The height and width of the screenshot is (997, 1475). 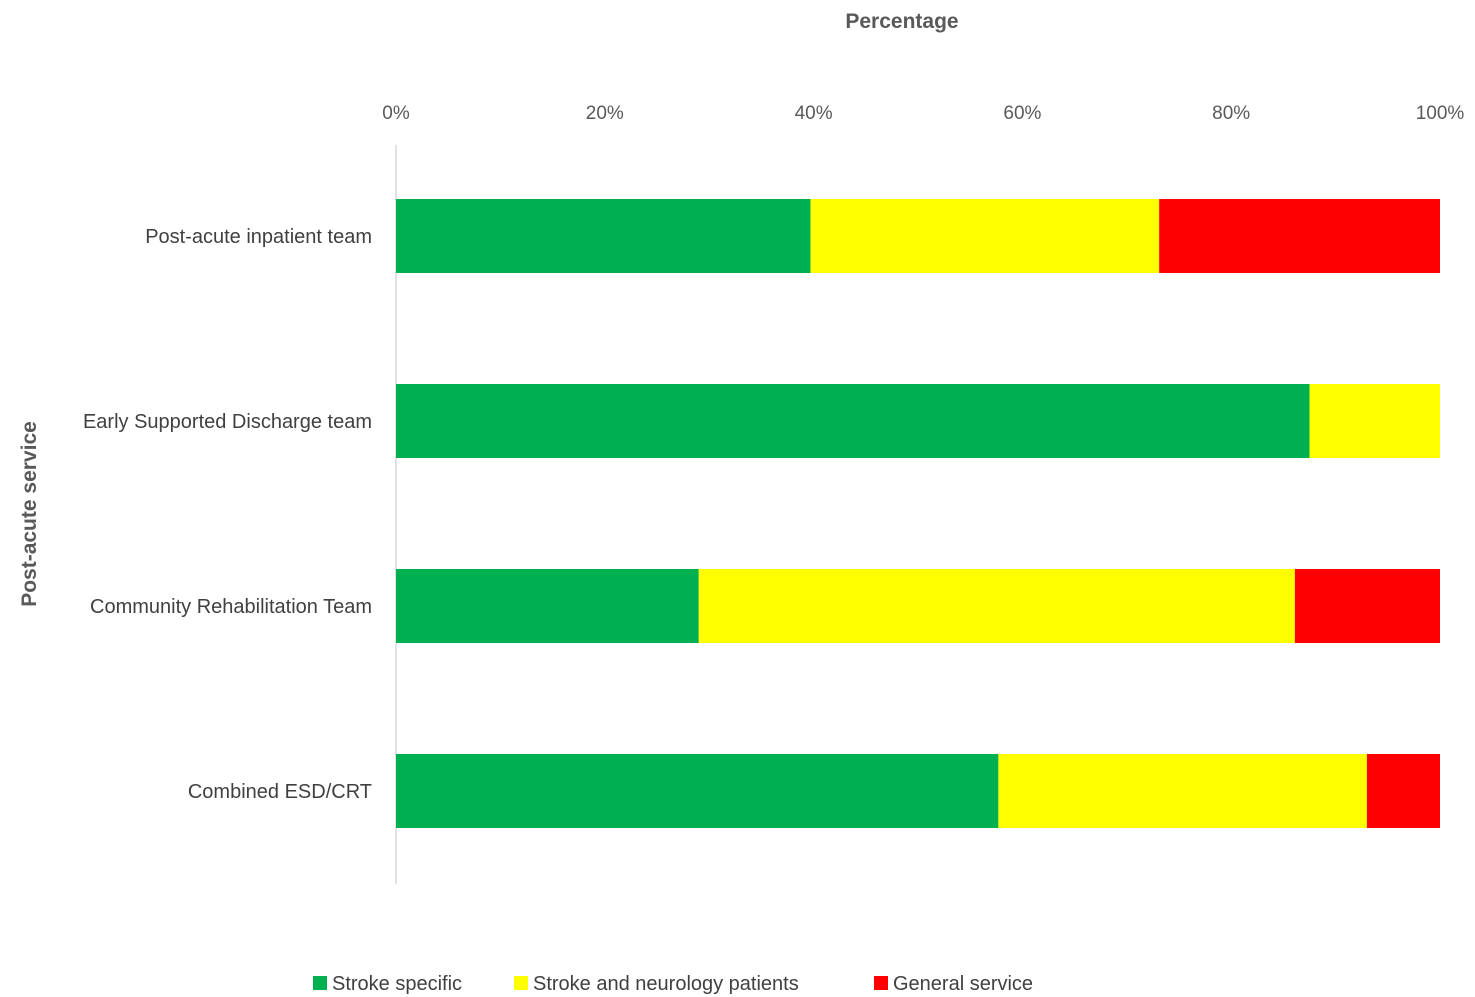 I want to click on legend-label: General service, so click(x=963, y=984).